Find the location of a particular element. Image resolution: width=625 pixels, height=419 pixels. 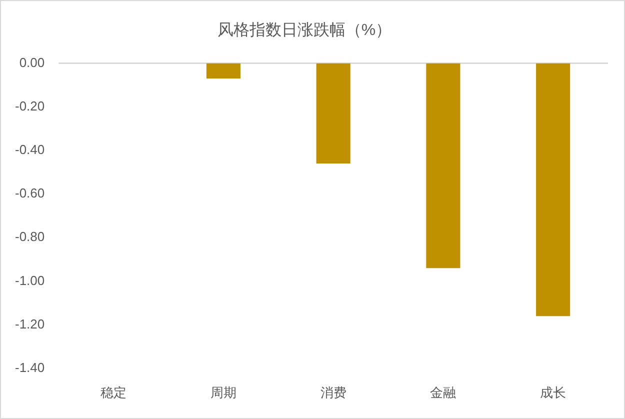

x-tick-label: 金融 is located at coordinates (443, 392).